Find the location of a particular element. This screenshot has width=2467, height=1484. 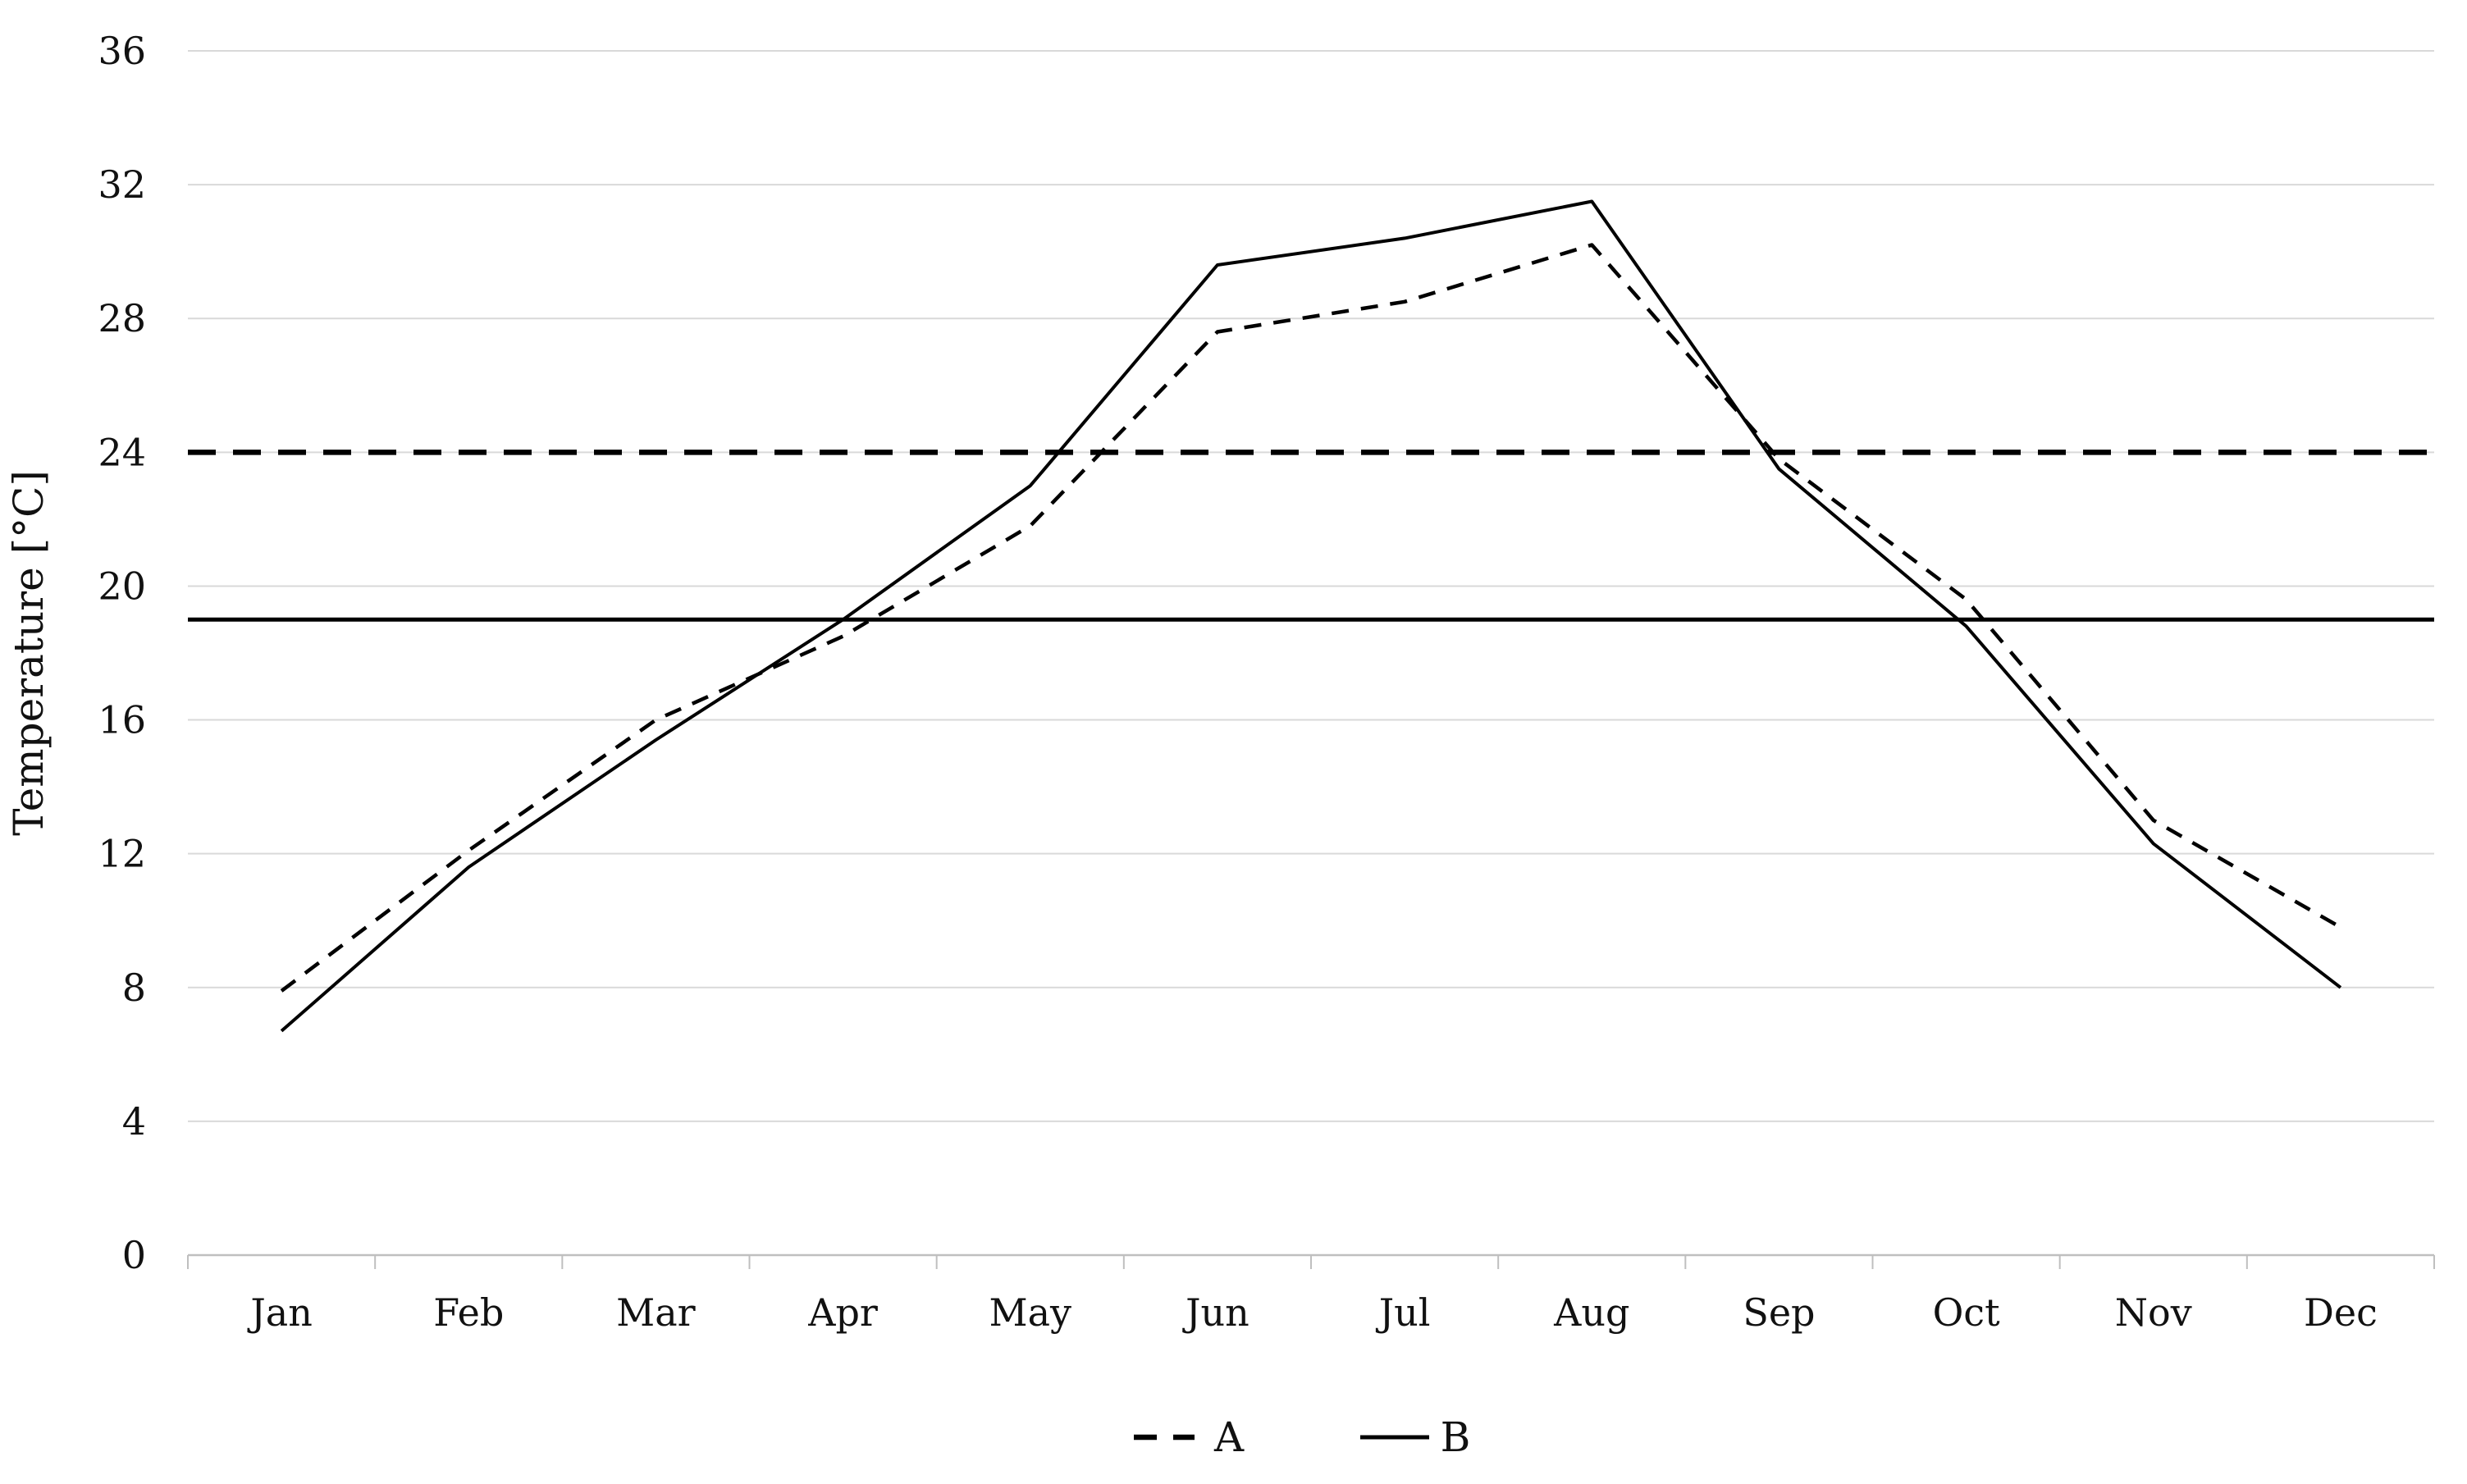

x-tick-label: Jan is located at coordinates (280, 1312).